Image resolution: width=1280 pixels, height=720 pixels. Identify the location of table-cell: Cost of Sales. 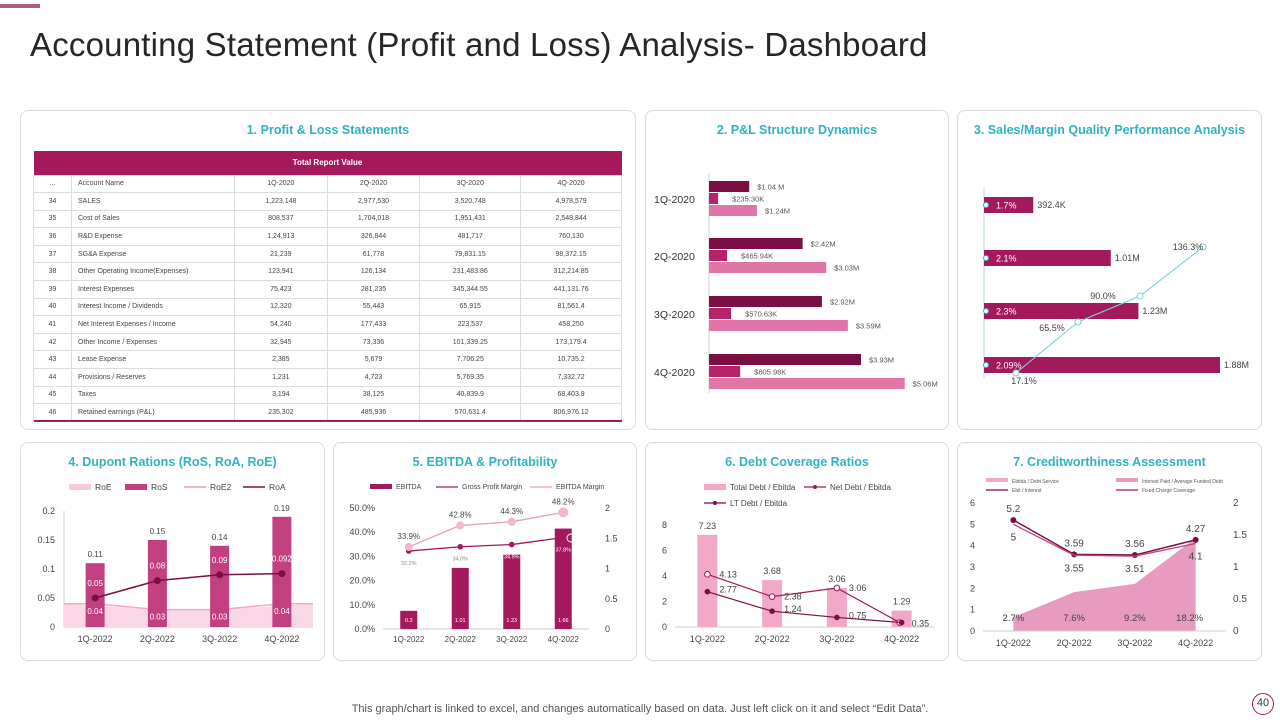
(153, 219).